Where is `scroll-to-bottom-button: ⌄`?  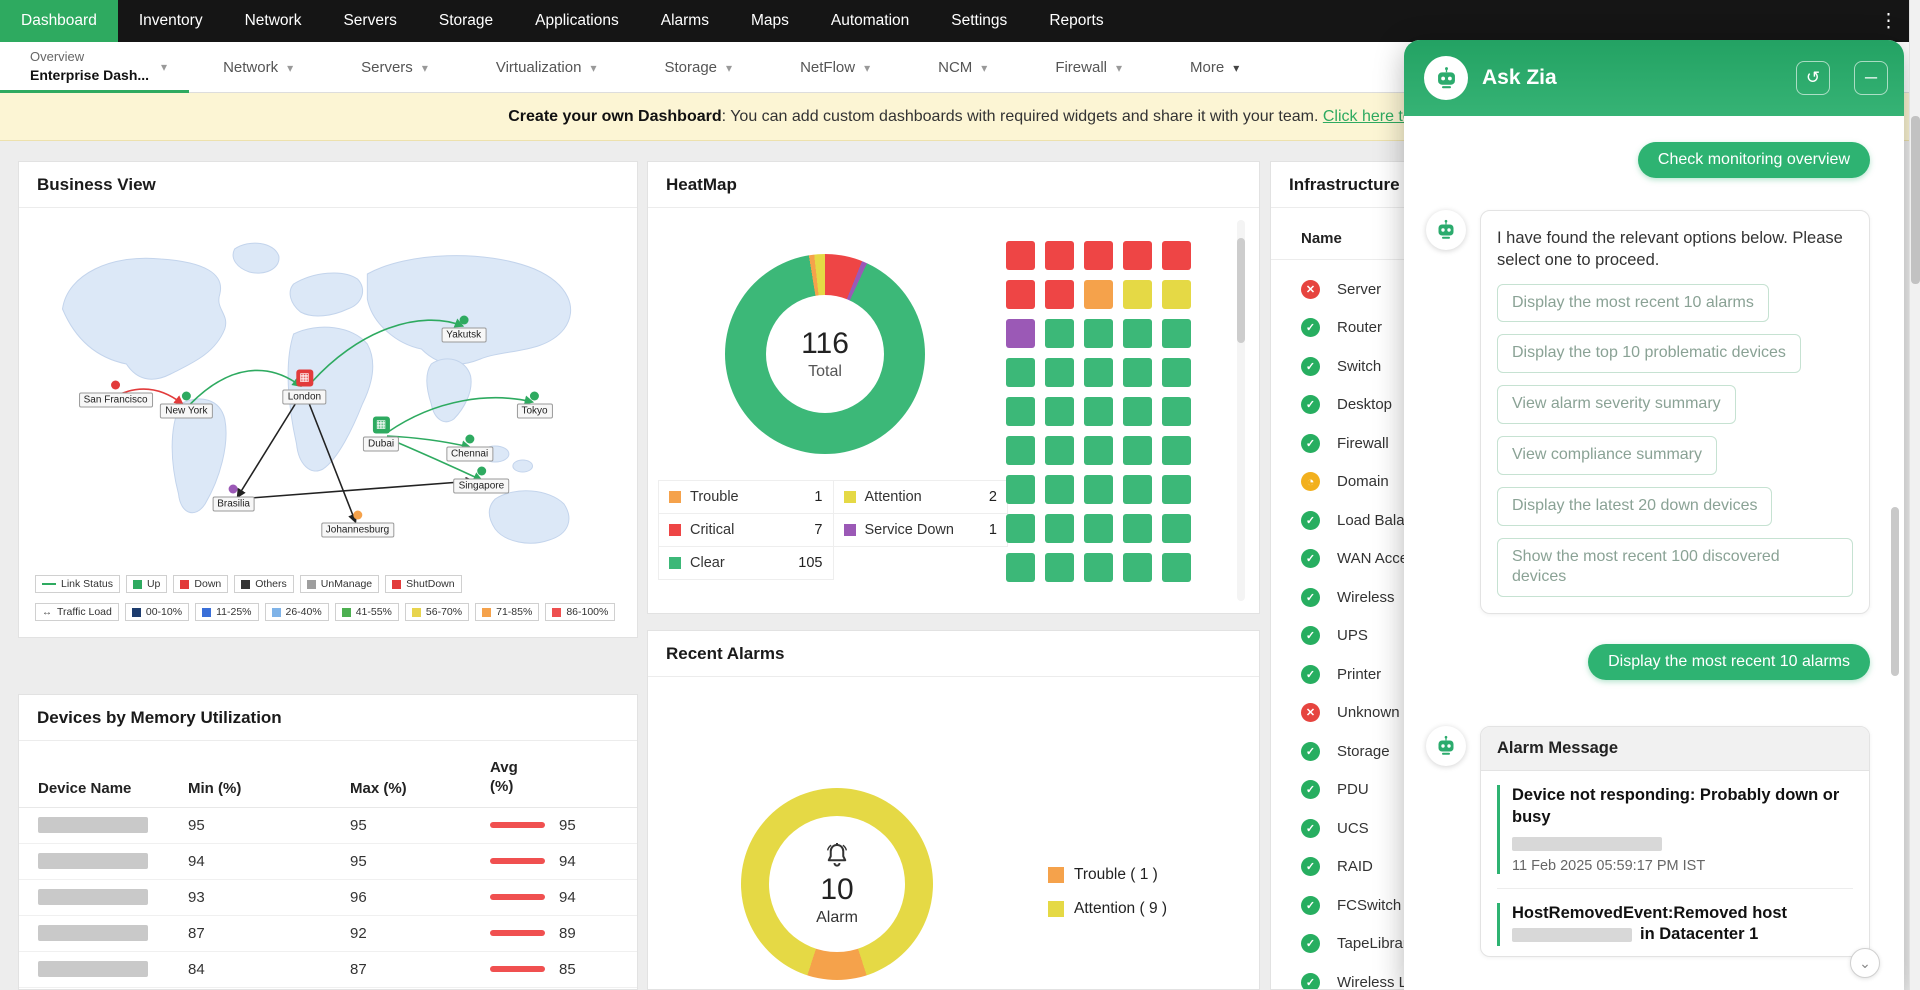 scroll-to-bottom-button: ⌄ is located at coordinates (1865, 963).